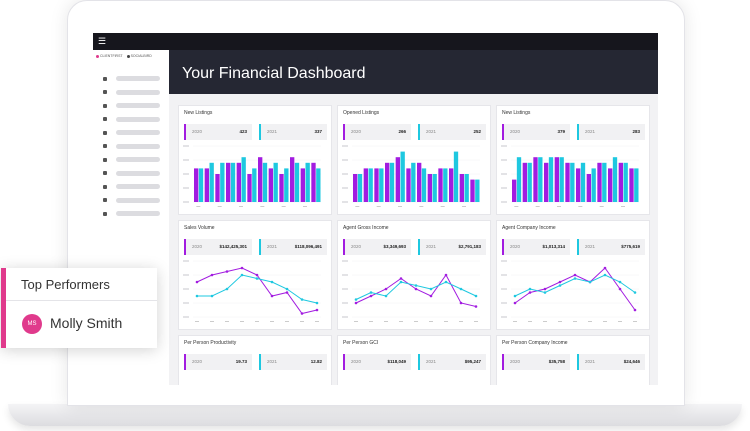 The image size is (750, 431). I want to click on stat-stat2020: 2020 266, so click(377, 132).